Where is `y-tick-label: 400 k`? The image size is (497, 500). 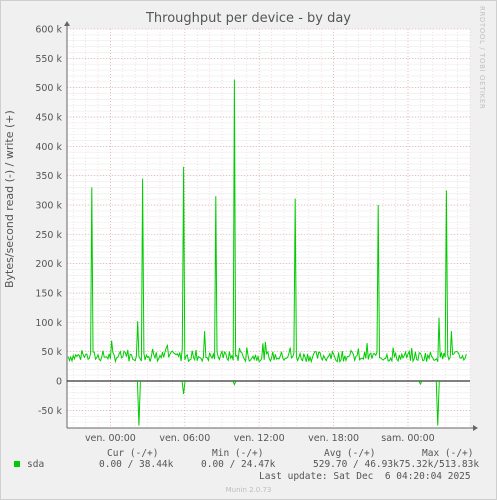
y-tick-label: 400 k is located at coordinates (48, 147).